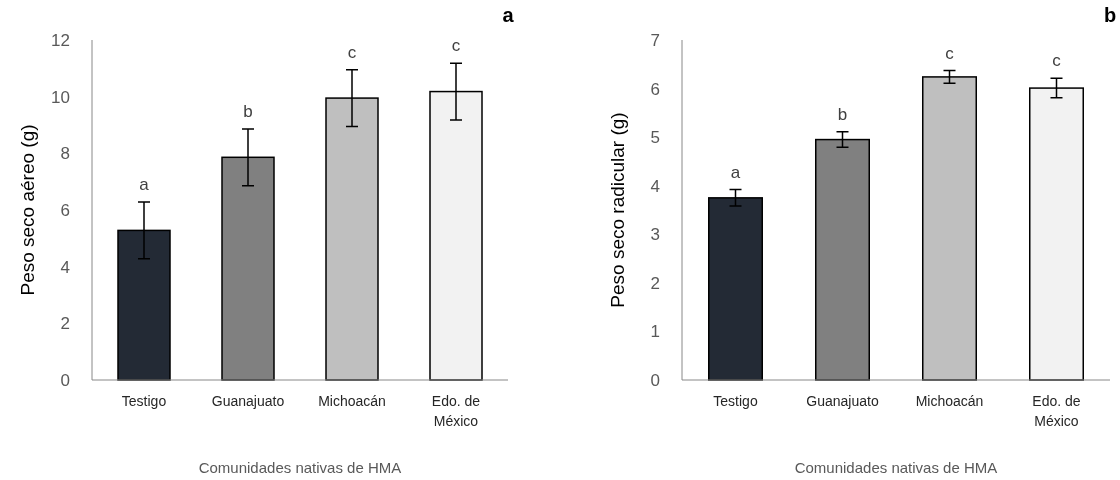  What do you see at coordinates (65, 154) in the screenshot?
I see `y-tick-label: 8` at bounding box center [65, 154].